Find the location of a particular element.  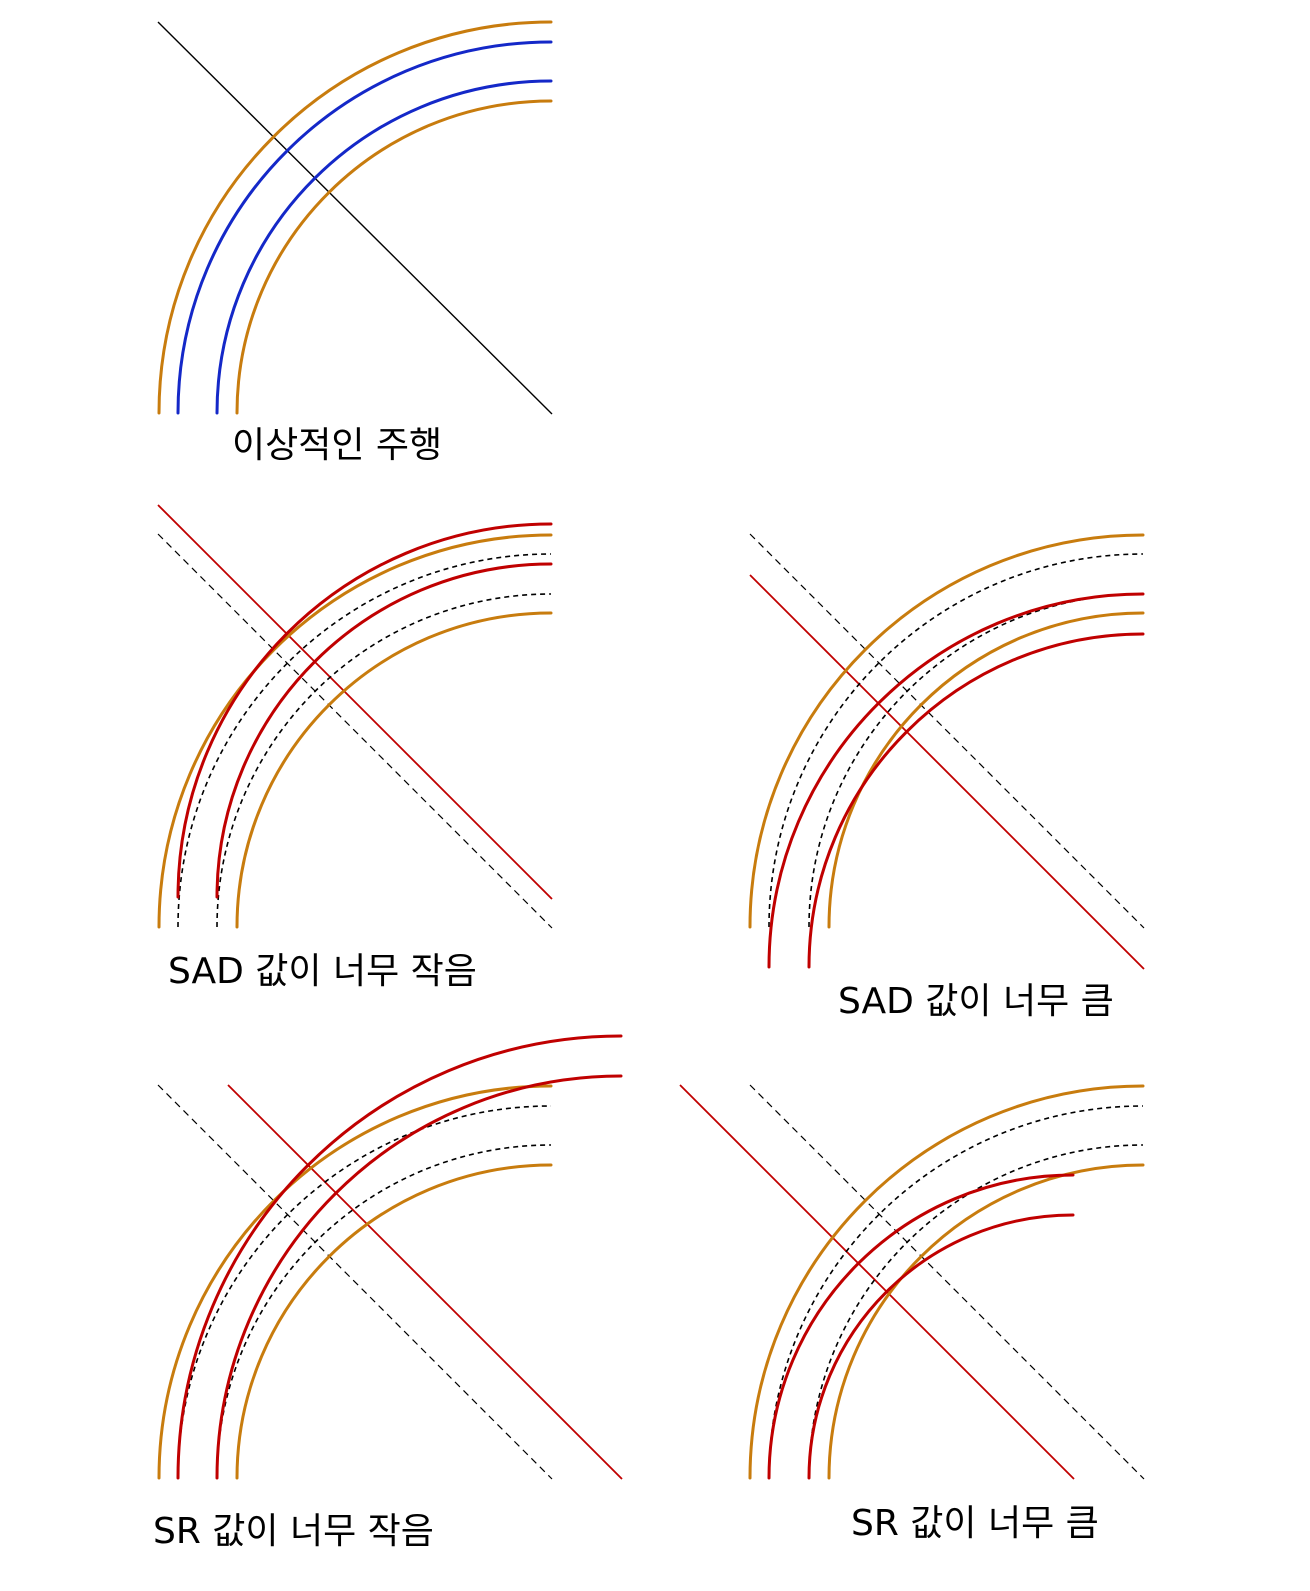

ideal-track-right is located at coordinates (384, 247).